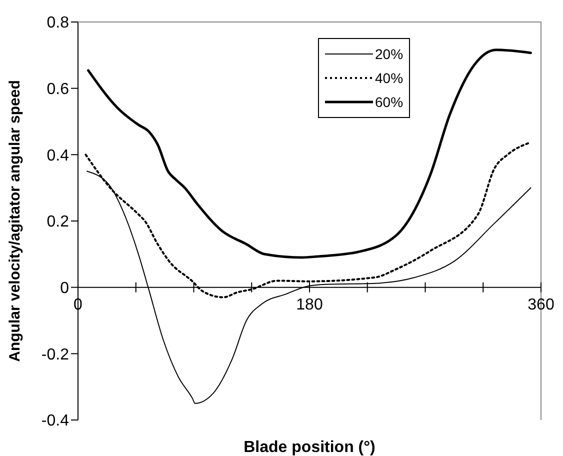 Image resolution: width=563 pixels, height=456 pixels. I want to click on x-axis-title: Blade position (°), so click(310, 447).